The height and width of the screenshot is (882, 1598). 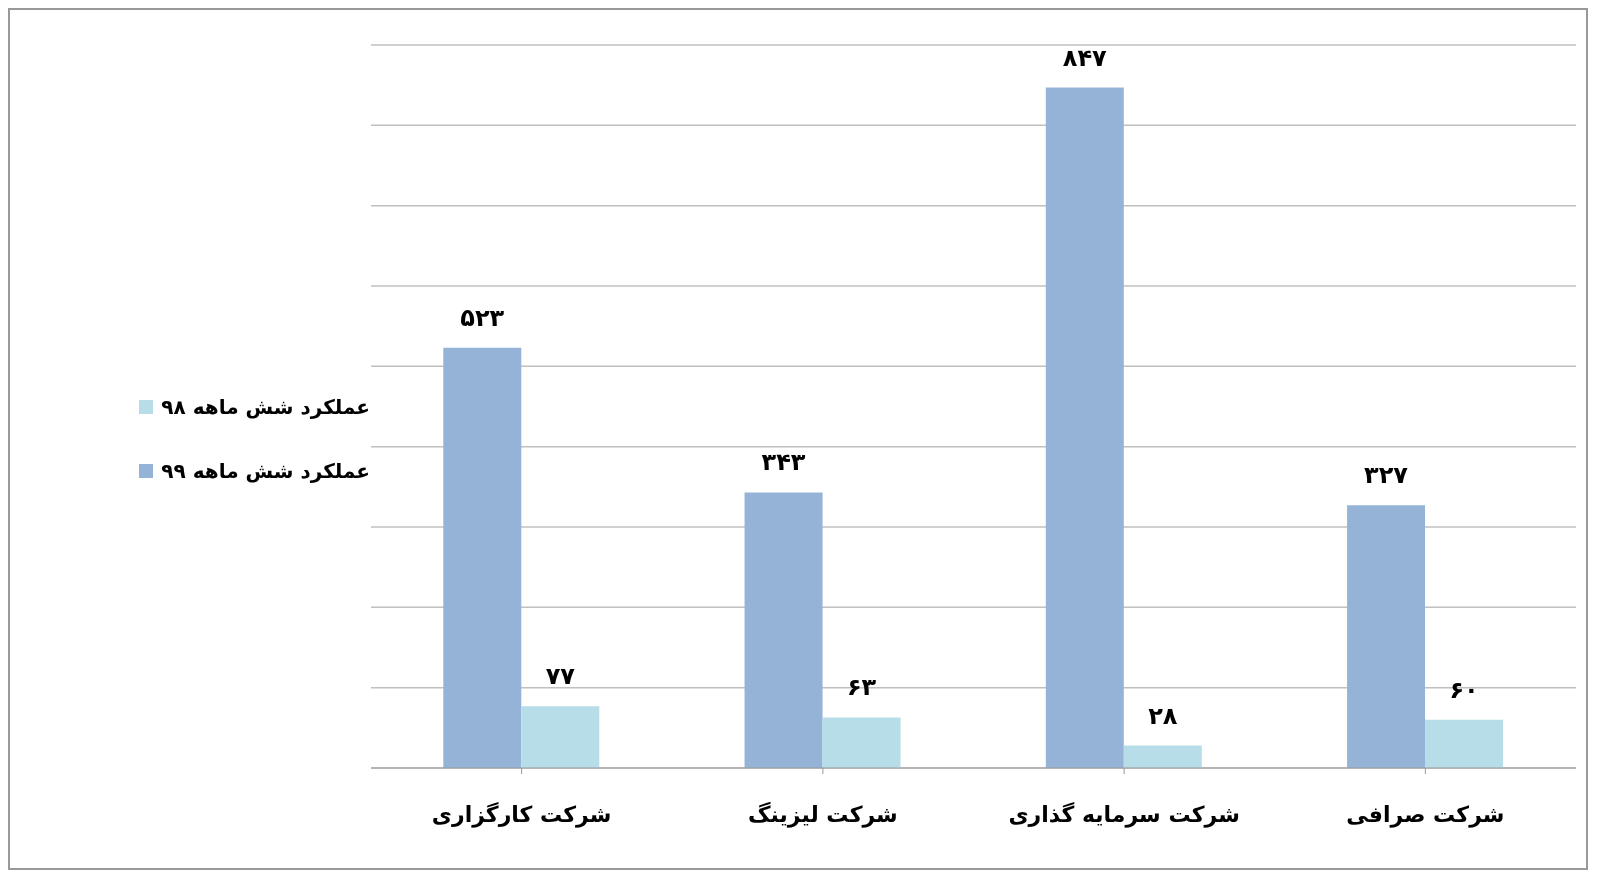 What do you see at coordinates (1163, 715) in the screenshot?
I see `data-label: ۲۸` at bounding box center [1163, 715].